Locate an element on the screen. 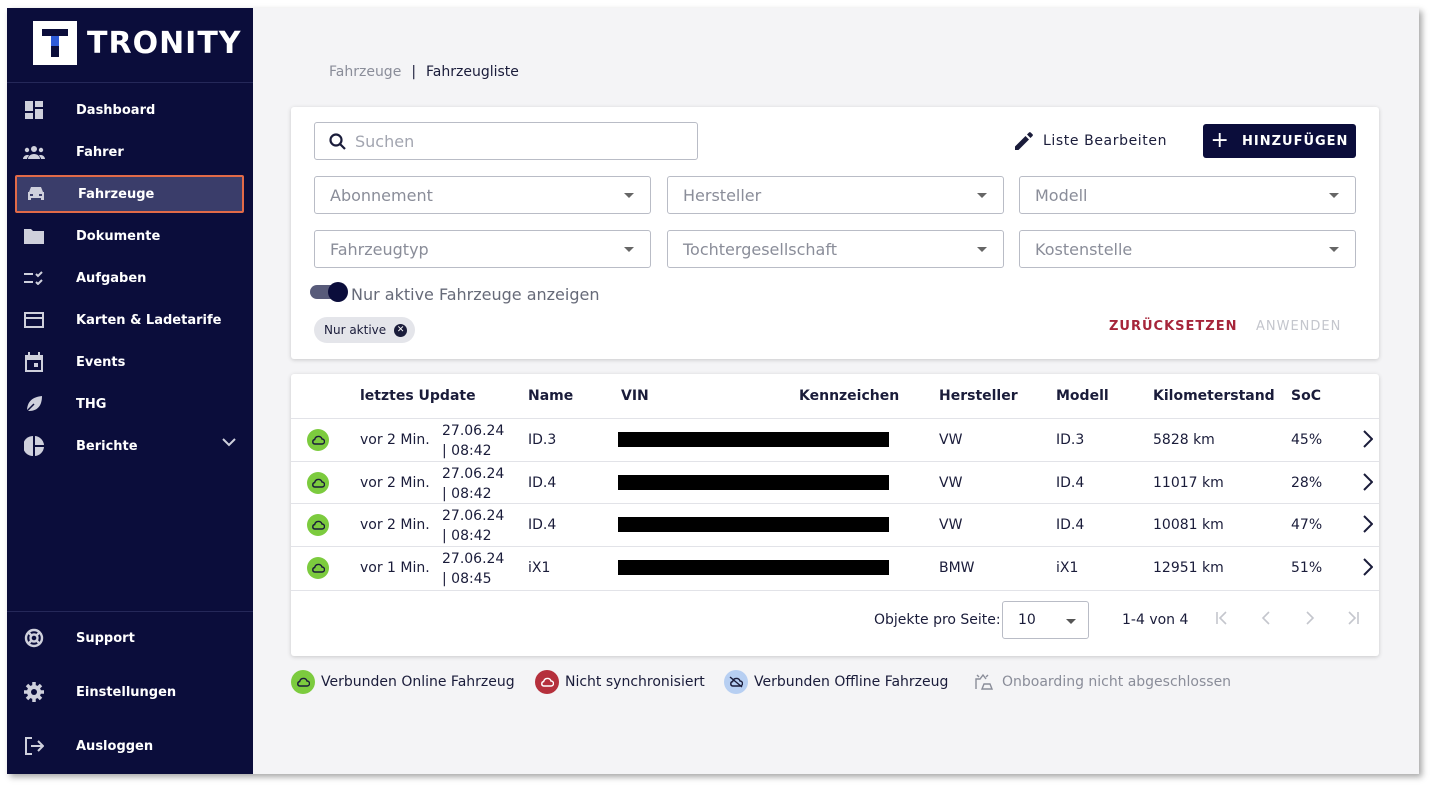  select-fahrzeugtyp: Fahrzeugtyp is located at coordinates (482, 249).